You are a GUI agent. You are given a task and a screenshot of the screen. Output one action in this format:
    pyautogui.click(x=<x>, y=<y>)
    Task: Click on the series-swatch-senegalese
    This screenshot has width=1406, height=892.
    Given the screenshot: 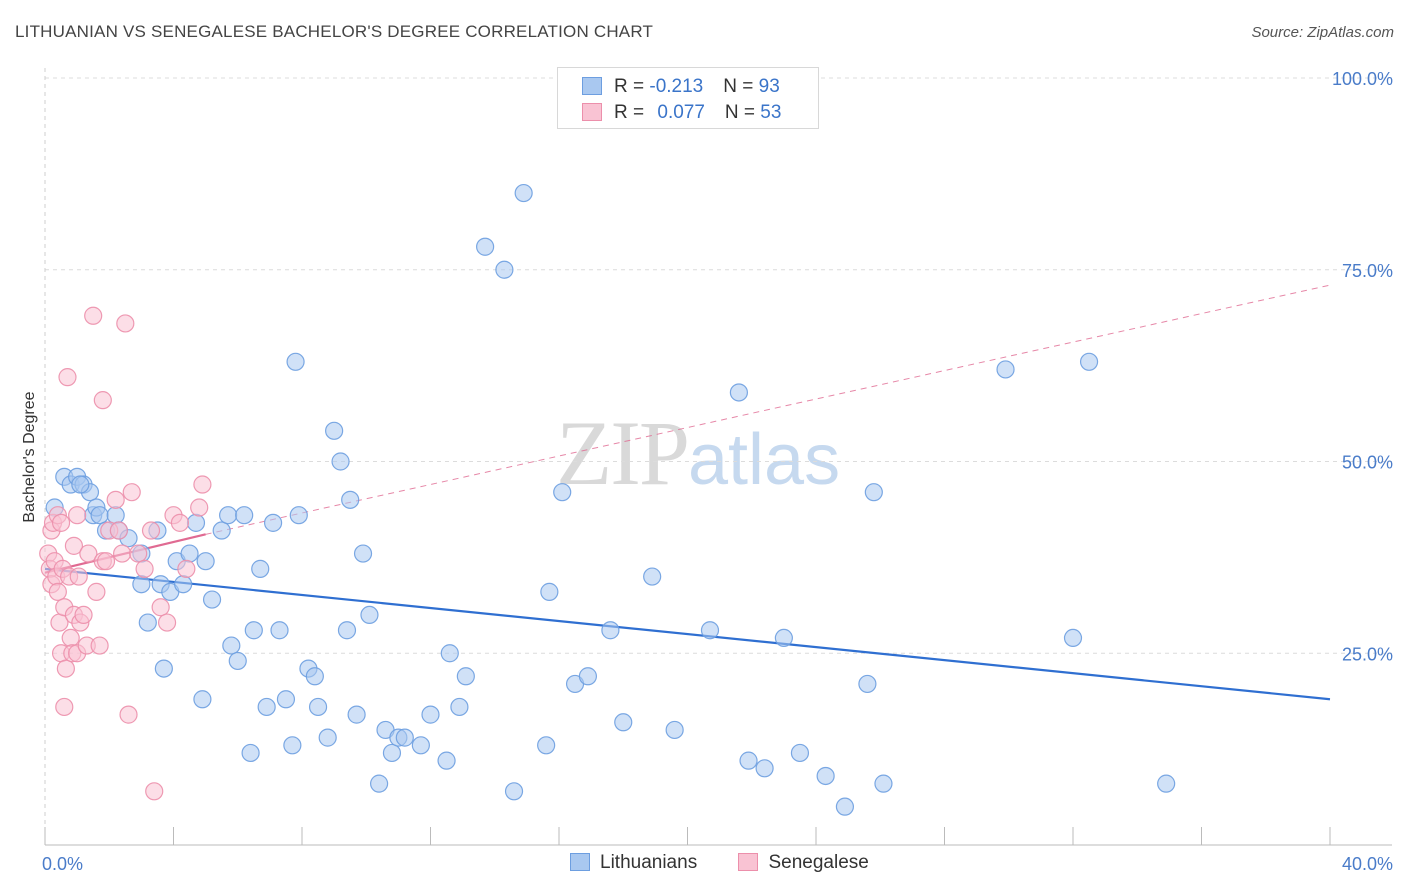 What is the action you would take?
    pyautogui.click(x=748, y=862)
    